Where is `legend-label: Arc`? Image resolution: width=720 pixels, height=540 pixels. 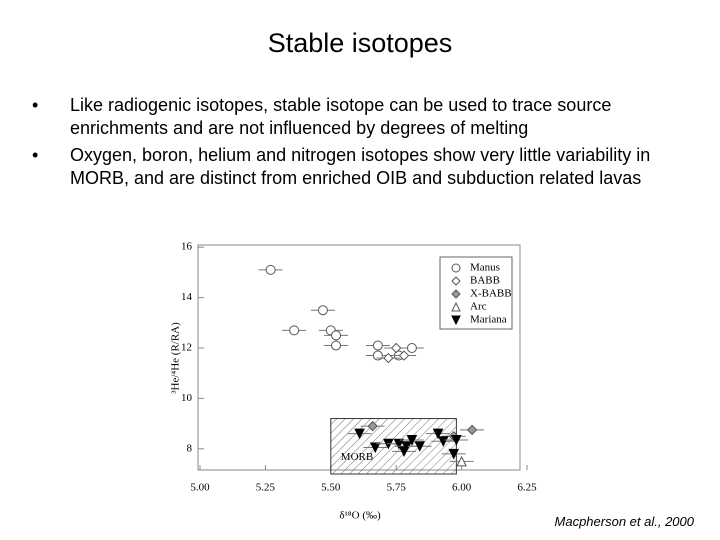
legend-label: Arc is located at coordinates (478, 307).